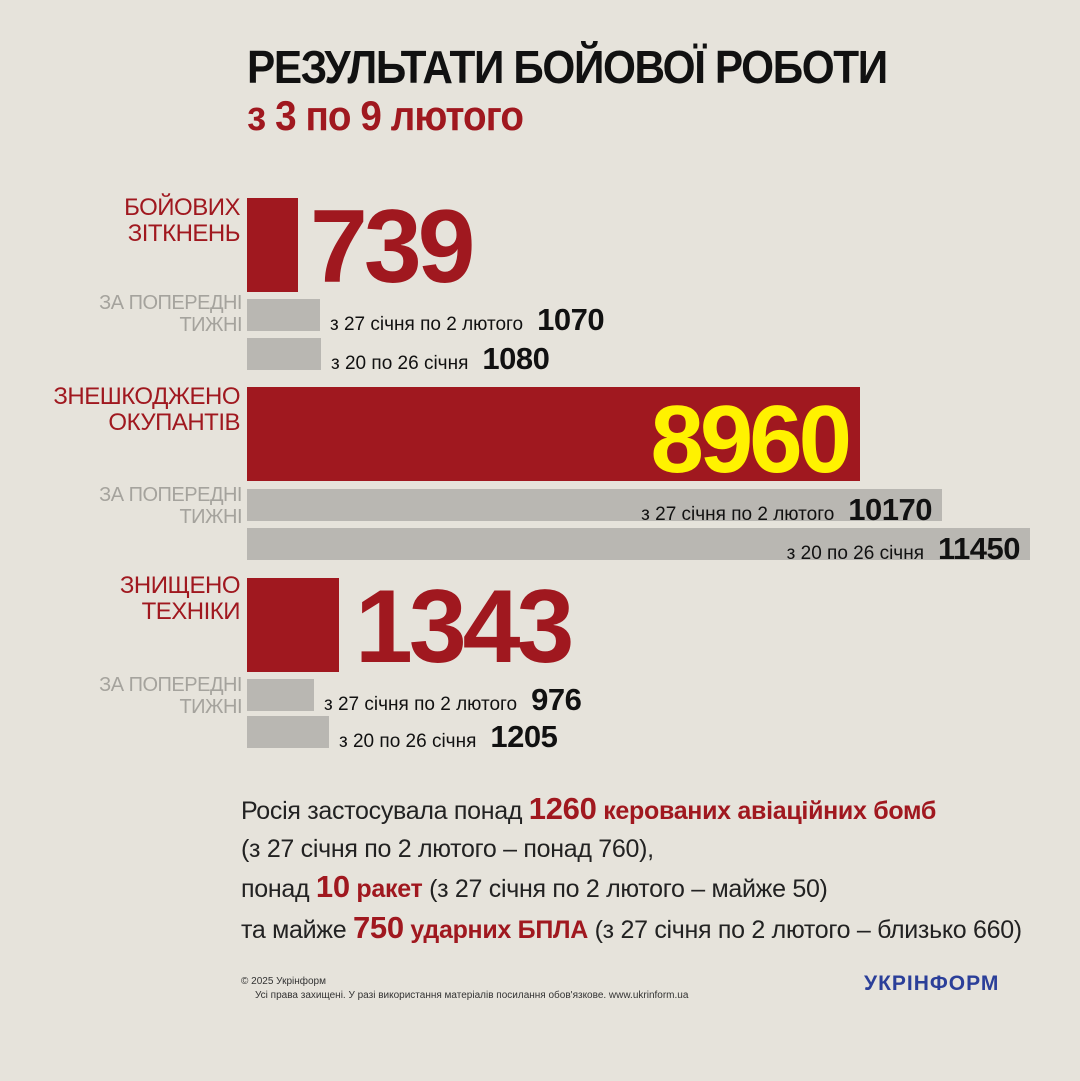  What do you see at coordinates (332, 886) in the screenshot?
I see `missiles-count: 10` at bounding box center [332, 886].